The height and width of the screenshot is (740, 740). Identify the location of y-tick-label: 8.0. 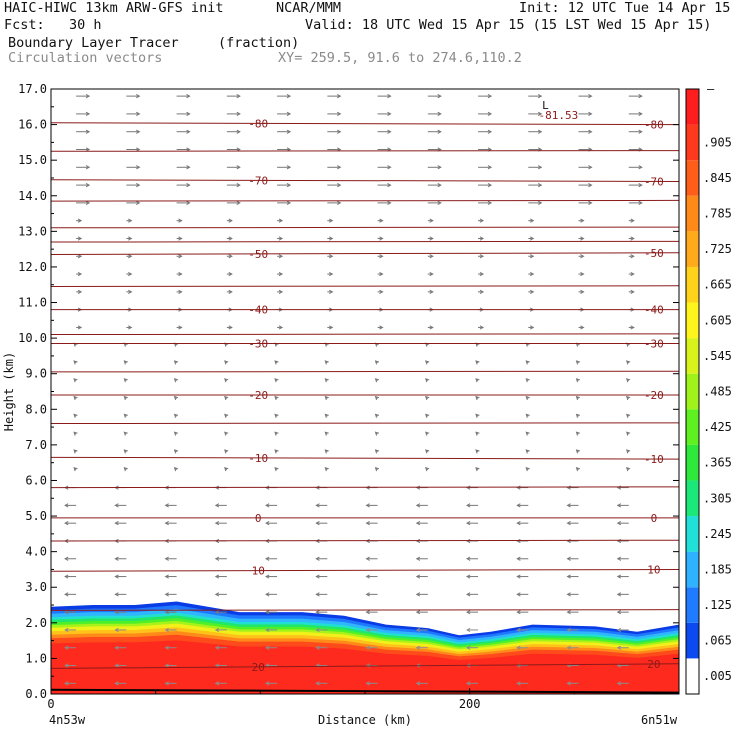
(36, 409).